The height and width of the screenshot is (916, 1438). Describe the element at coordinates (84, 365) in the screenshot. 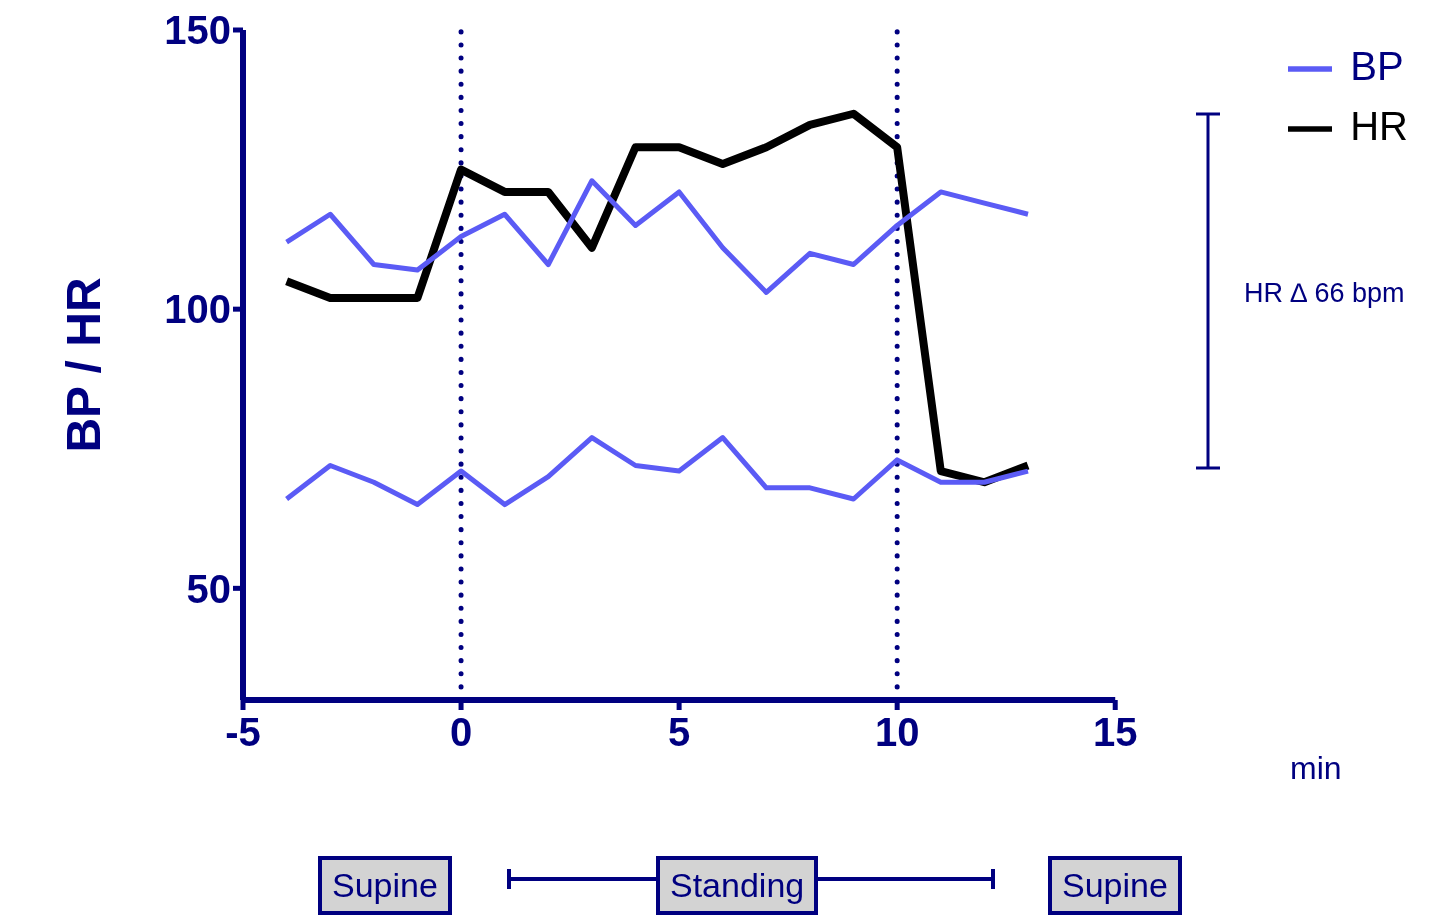

I see `y-axis-title: BP / HR` at that location.